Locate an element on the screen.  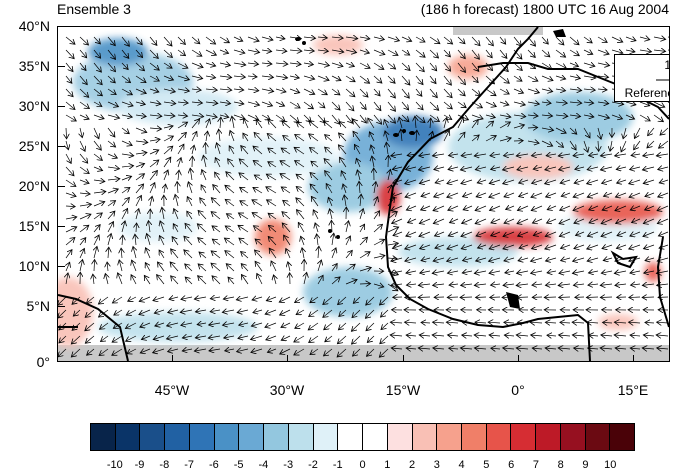
colorbar-label: -4 is located at coordinates (263, 465).